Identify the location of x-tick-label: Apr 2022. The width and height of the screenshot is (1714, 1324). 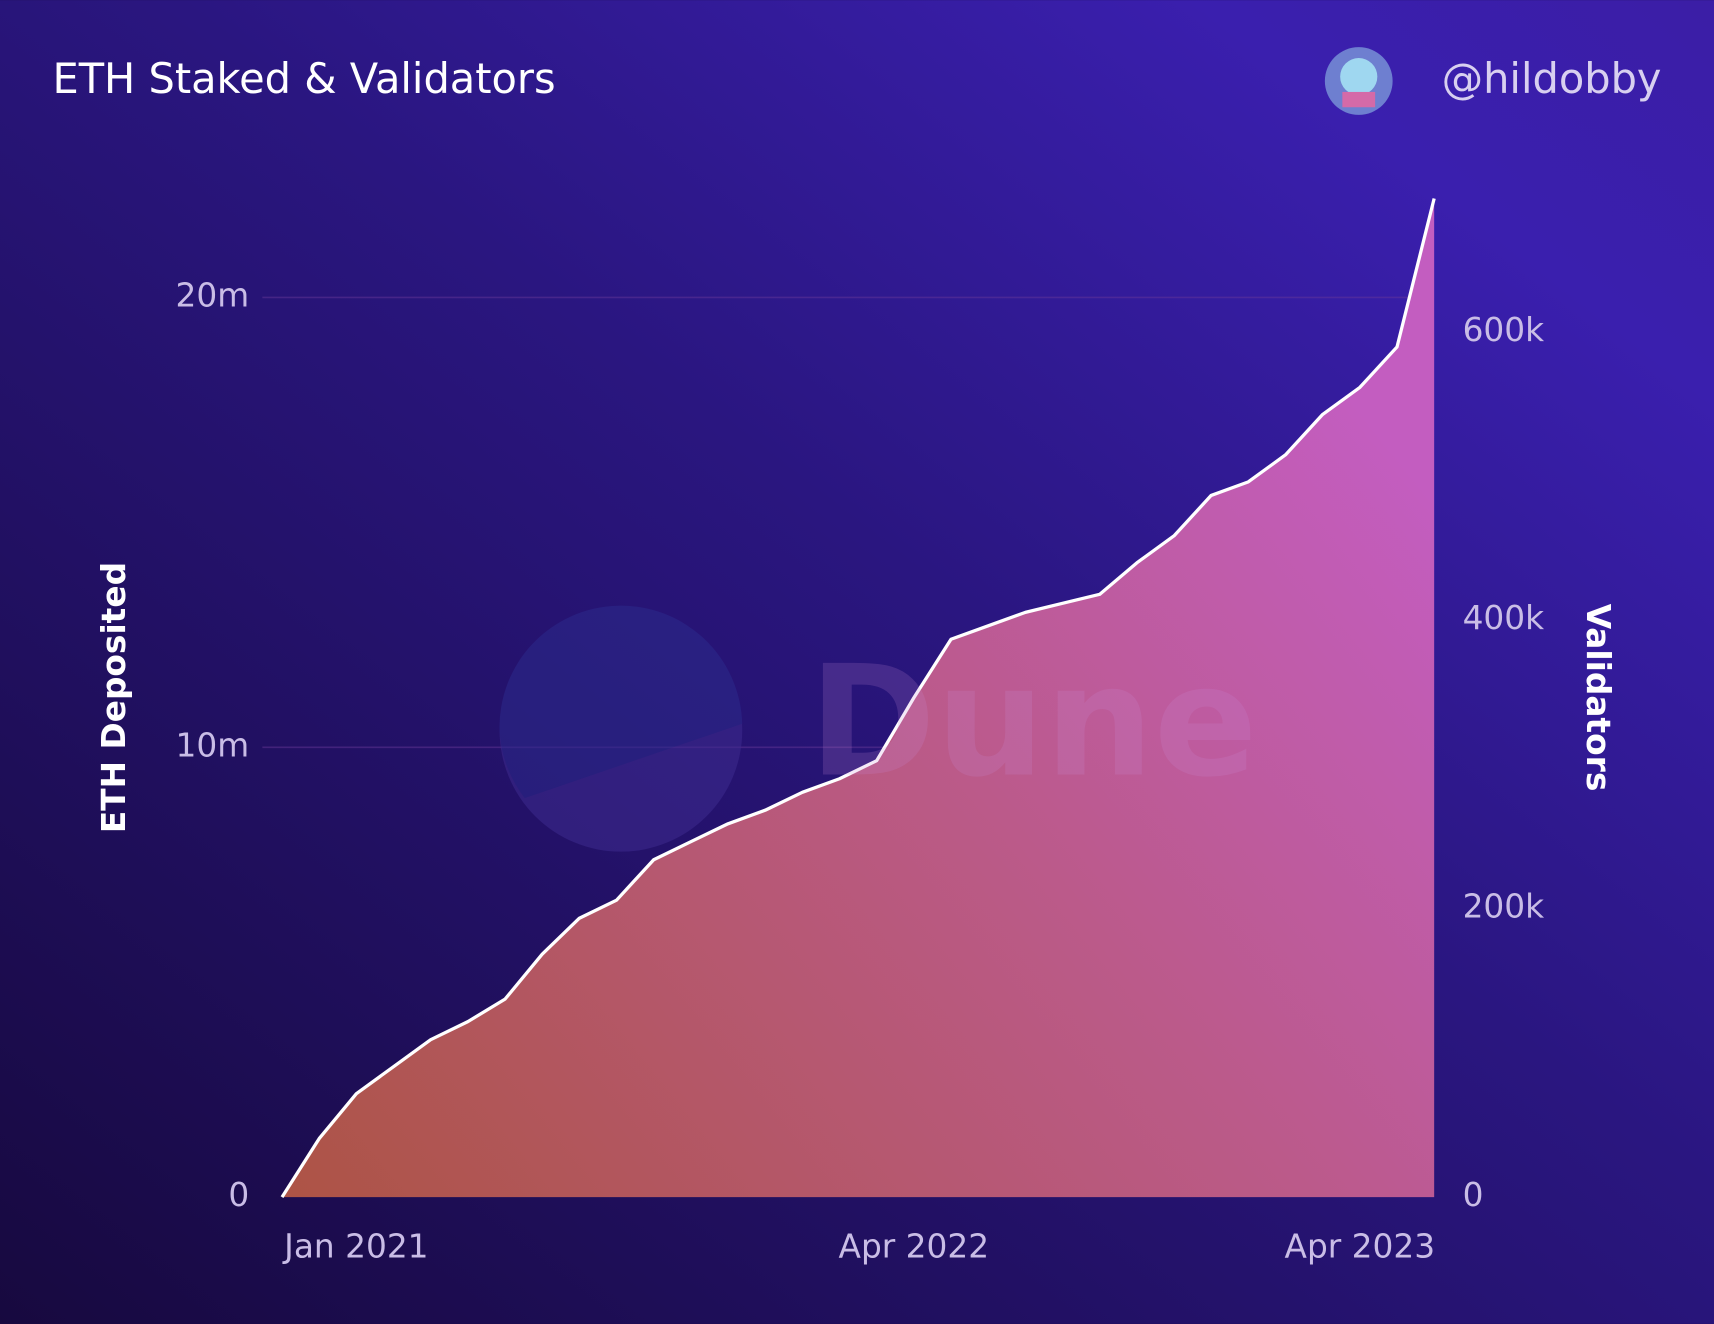
(914, 1246).